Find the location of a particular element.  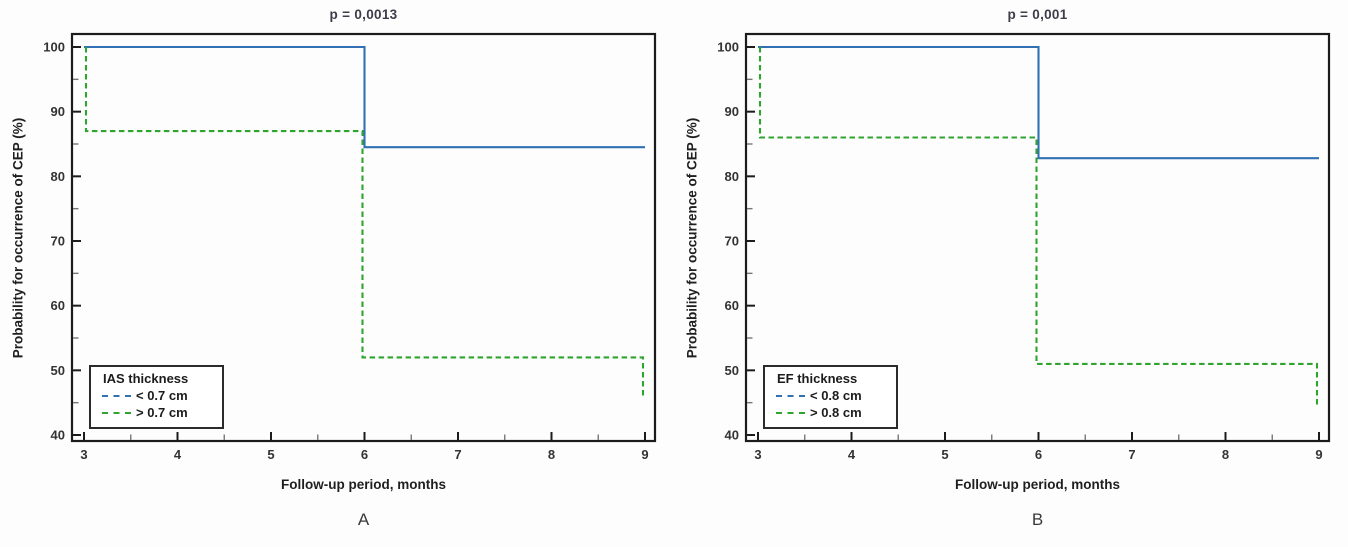

legend-item: < 0.7 cm is located at coordinates (162, 395).